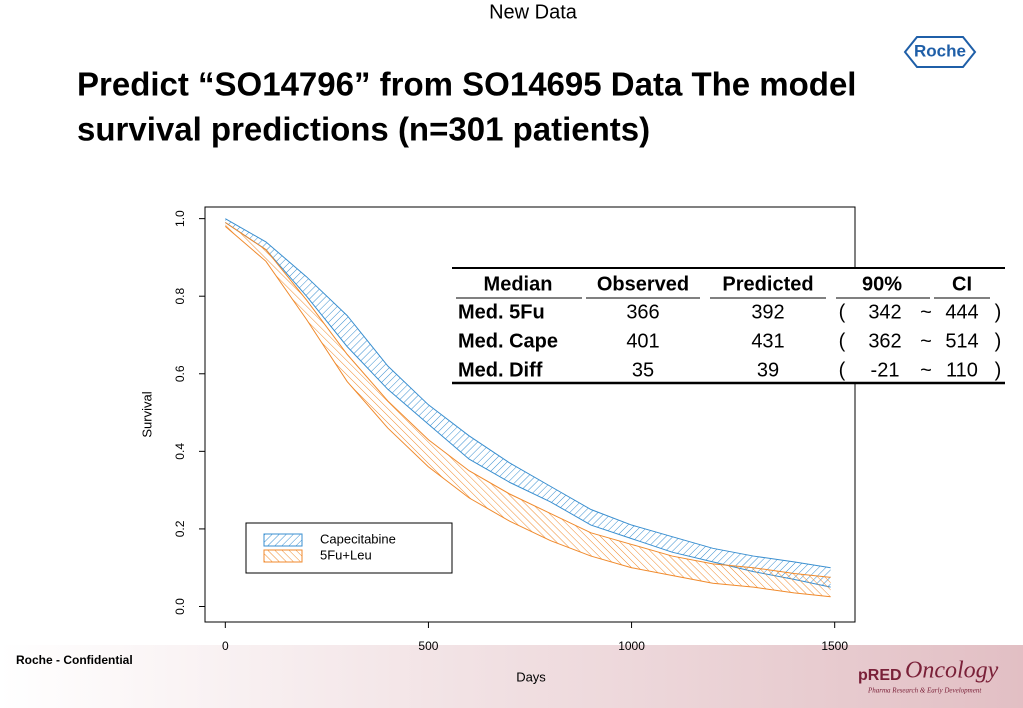 Image resolution: width=1023 pixels, height=708 pixels. Describe the element at coordinates (180, 606) in the screenshot. I see `y-tick-label: 0.0` at that location.